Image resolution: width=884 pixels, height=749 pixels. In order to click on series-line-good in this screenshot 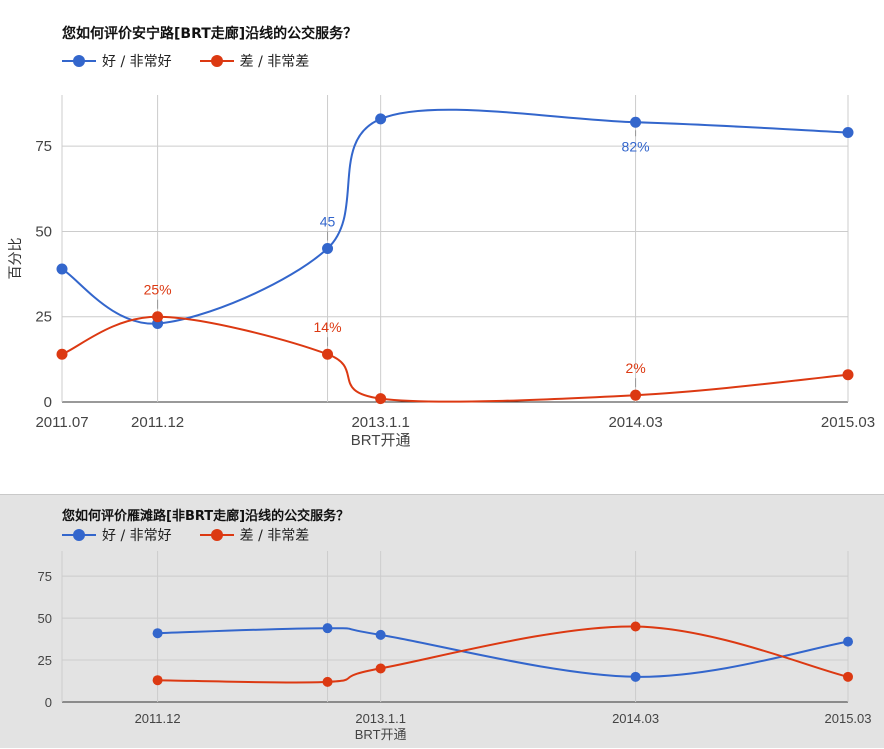, I will do `click(503, 652)`.